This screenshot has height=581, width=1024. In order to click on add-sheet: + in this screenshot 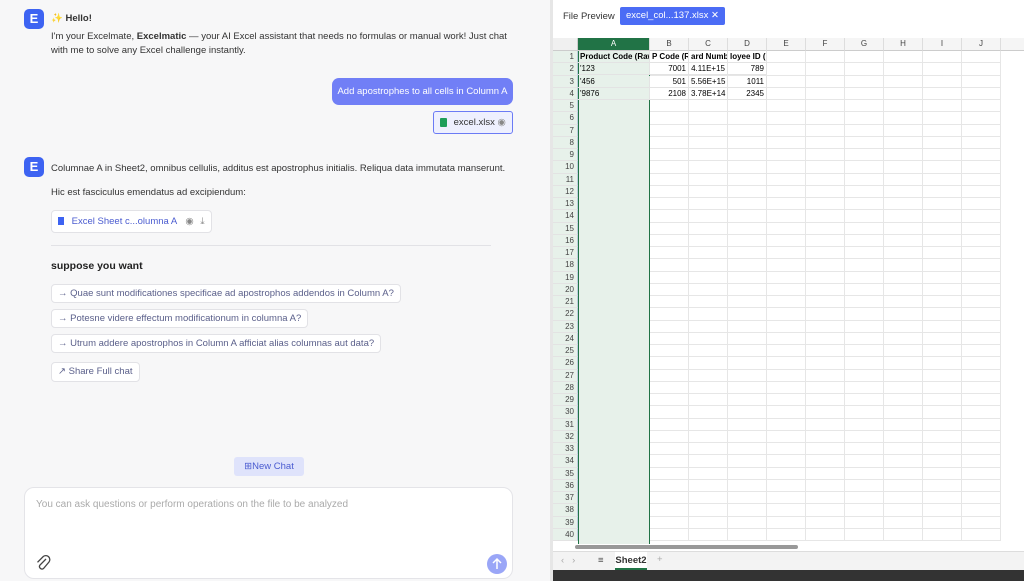, I will do `click(660, 559)`.